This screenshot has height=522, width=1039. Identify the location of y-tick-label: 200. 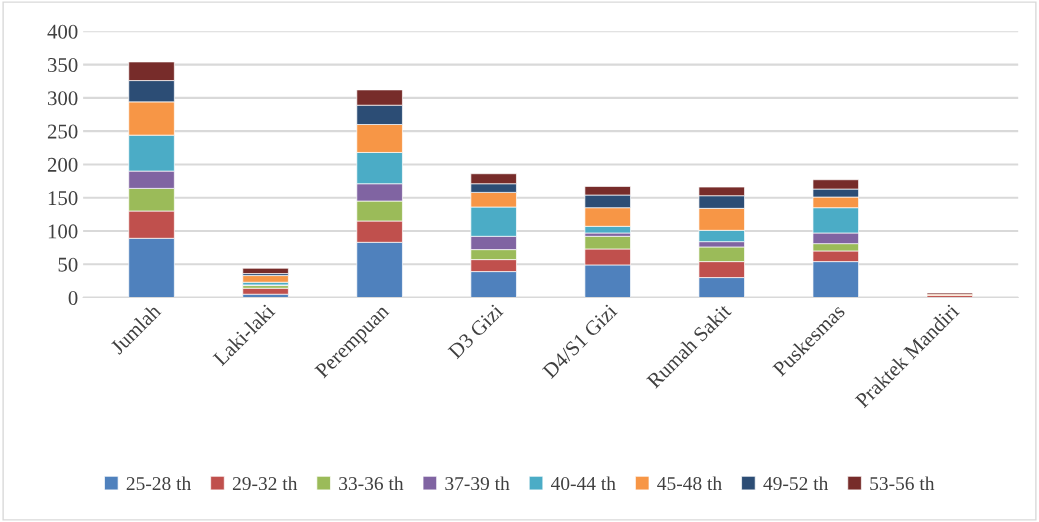
(62, 164).